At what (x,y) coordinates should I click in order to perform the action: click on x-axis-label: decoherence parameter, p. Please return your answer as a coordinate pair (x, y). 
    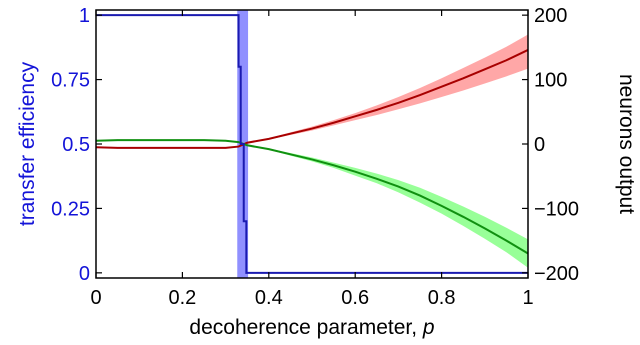
    Looking at the image, I should click on (311, 327).